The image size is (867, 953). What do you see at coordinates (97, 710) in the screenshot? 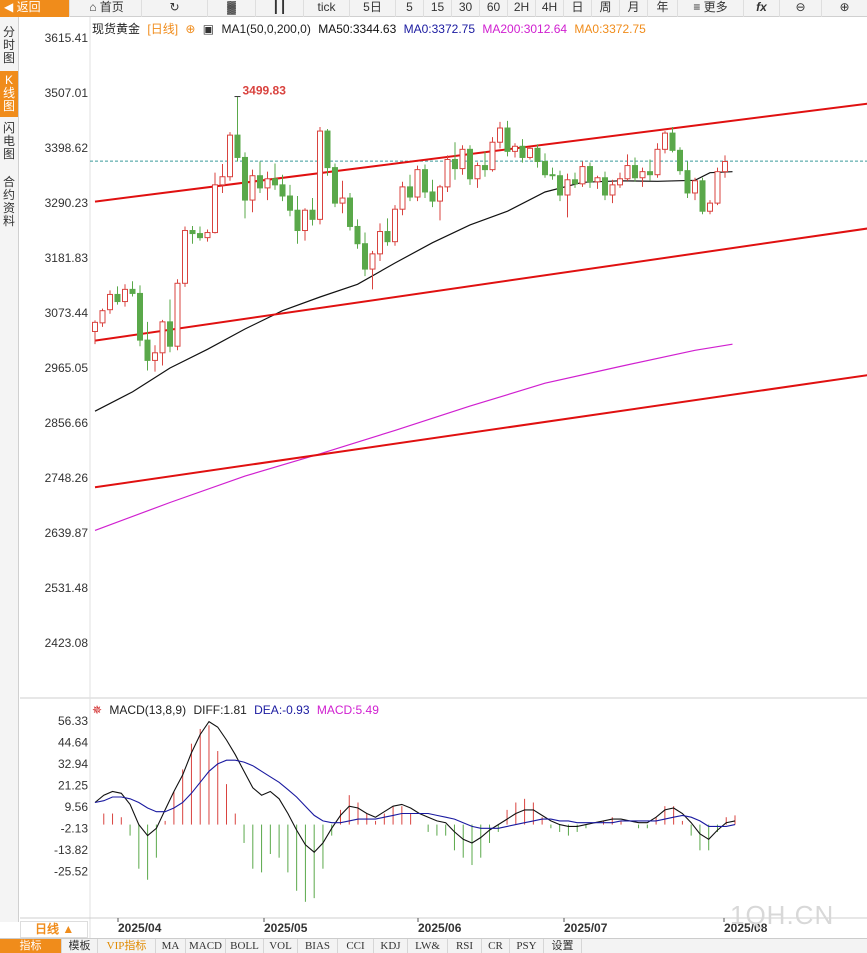
I see `macd-settings-icon: ✵` at bounding box center [97, 710].